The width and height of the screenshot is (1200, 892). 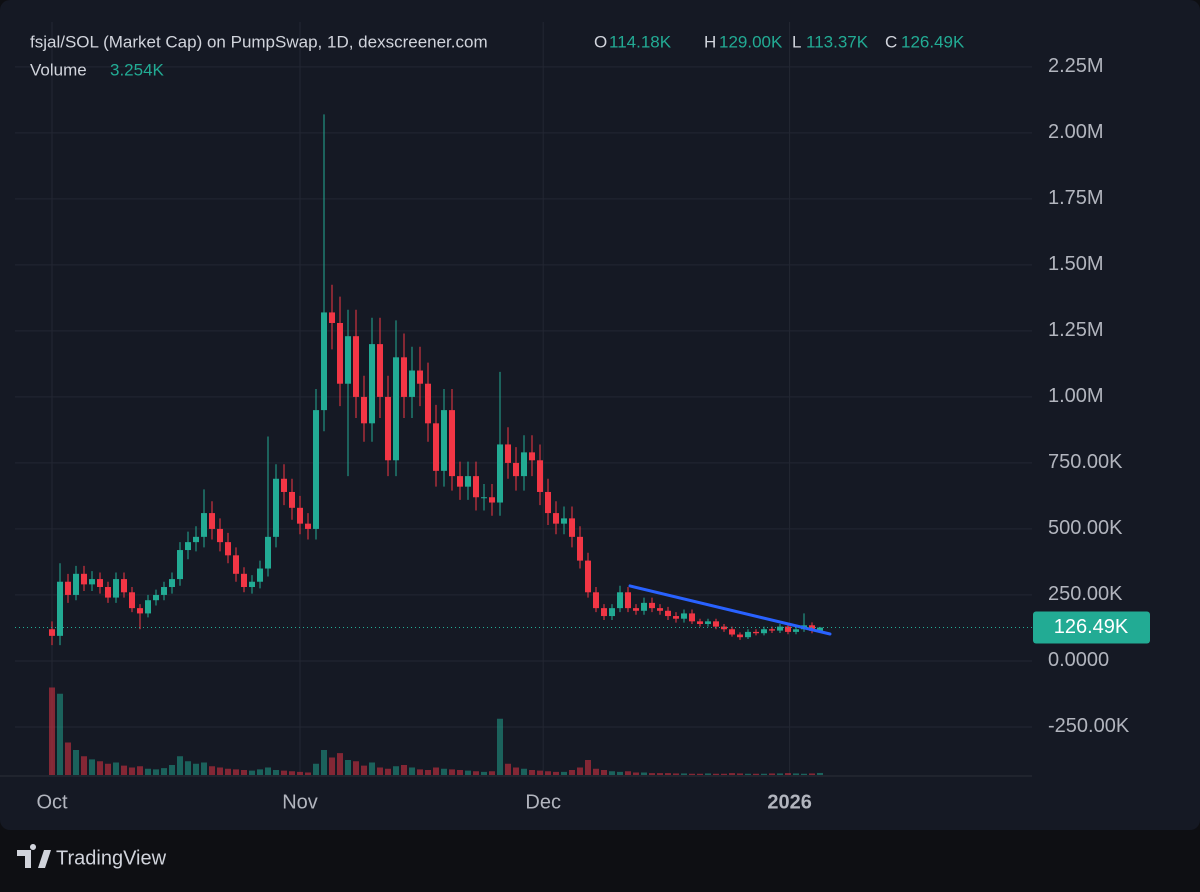 What do you see at coordinates (436, 731) in the screenshot?
I see `volume-layer` at bounding box center [436, 731].